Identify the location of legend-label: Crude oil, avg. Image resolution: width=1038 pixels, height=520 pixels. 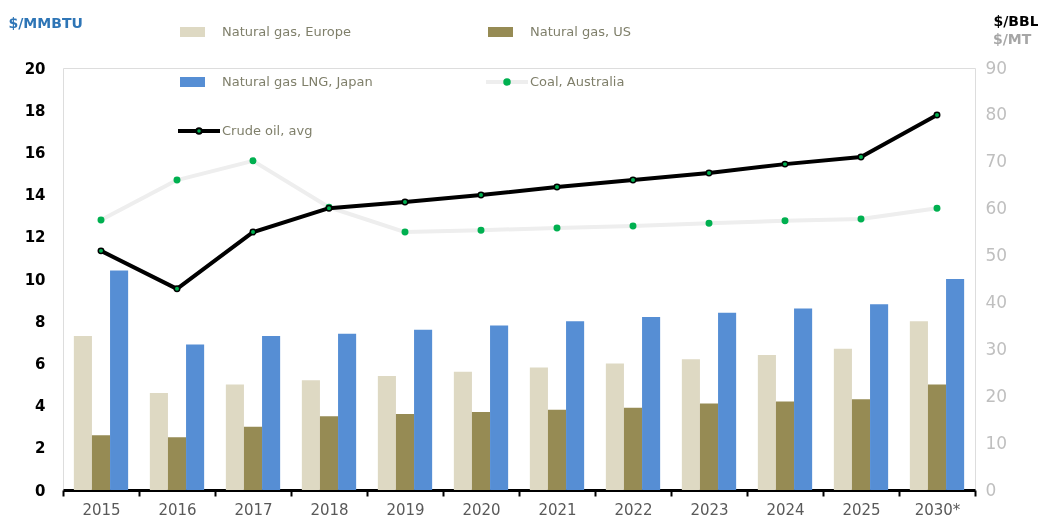
(267, 130).